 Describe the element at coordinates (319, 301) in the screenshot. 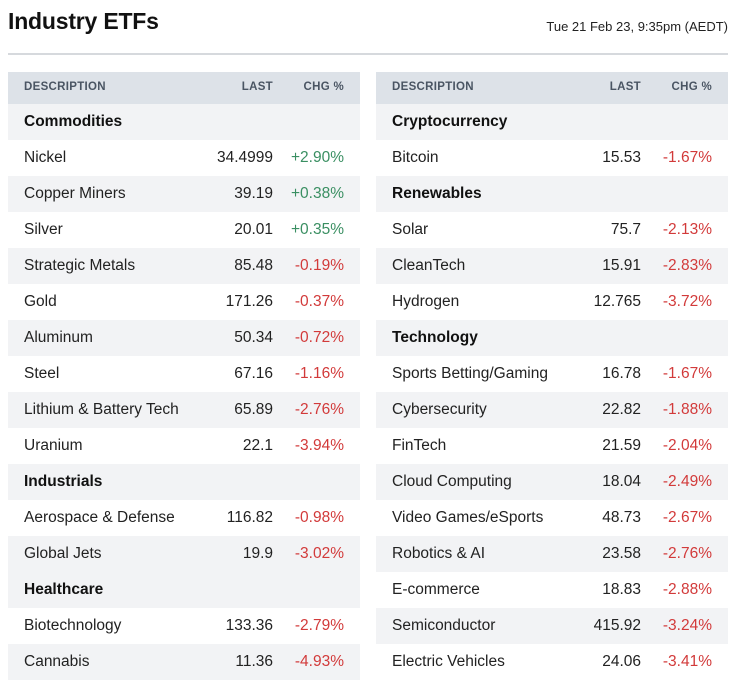

I see `change-percent: -0.37%` at that location.